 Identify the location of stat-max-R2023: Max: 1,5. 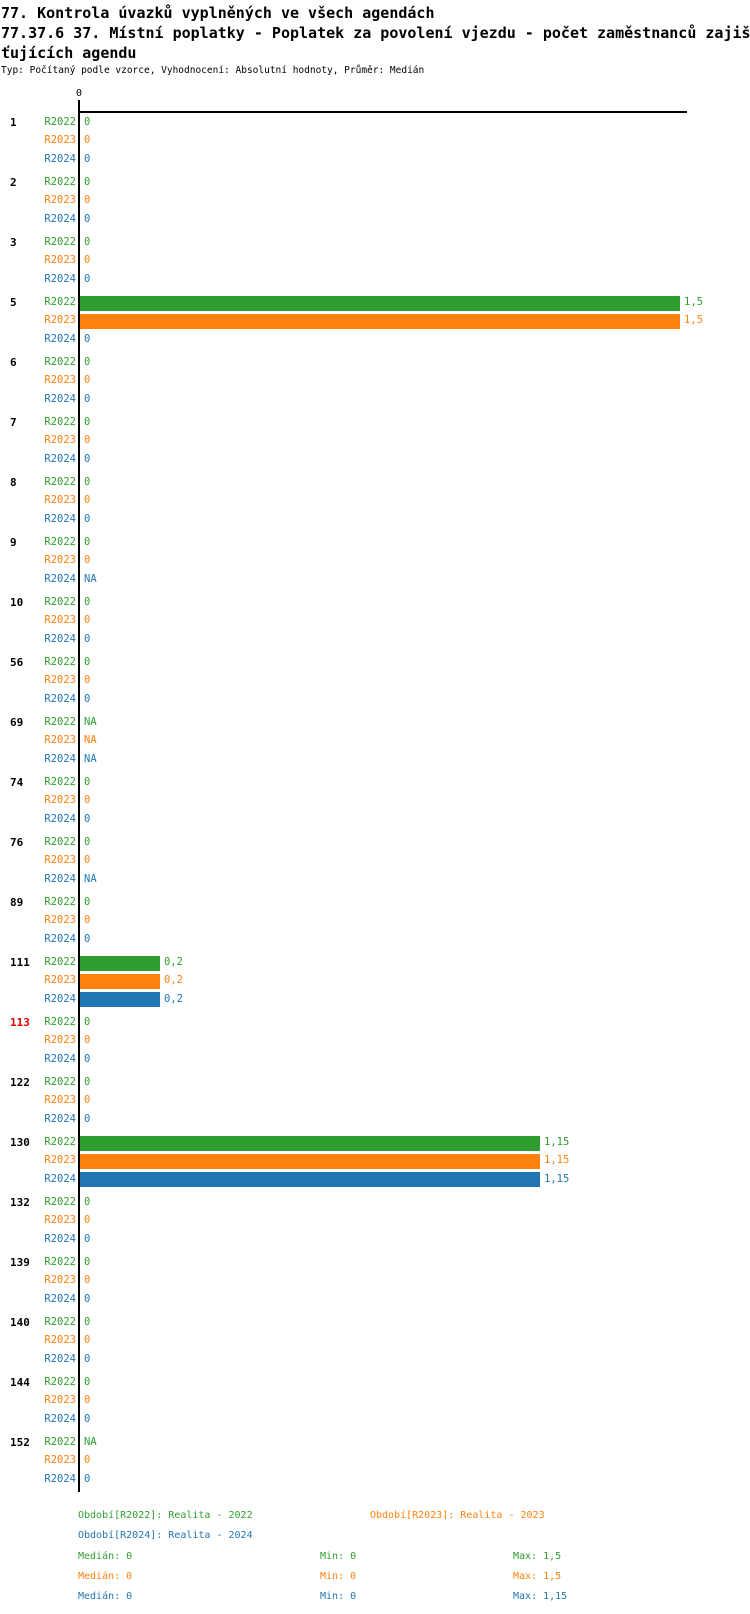
(537, 1576).